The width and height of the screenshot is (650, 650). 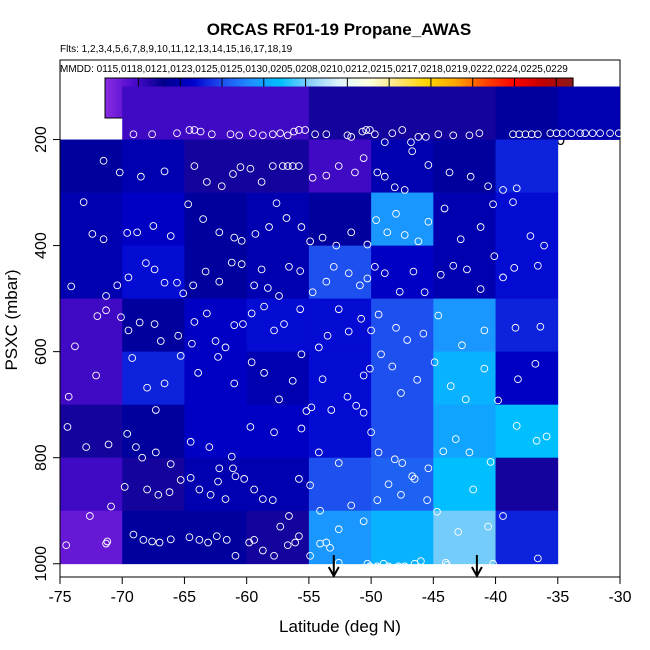 What do you see at coordinates (41, 457) in the screenshot?
I see `y-tick-label: 800` at bounding box center [41, 457].